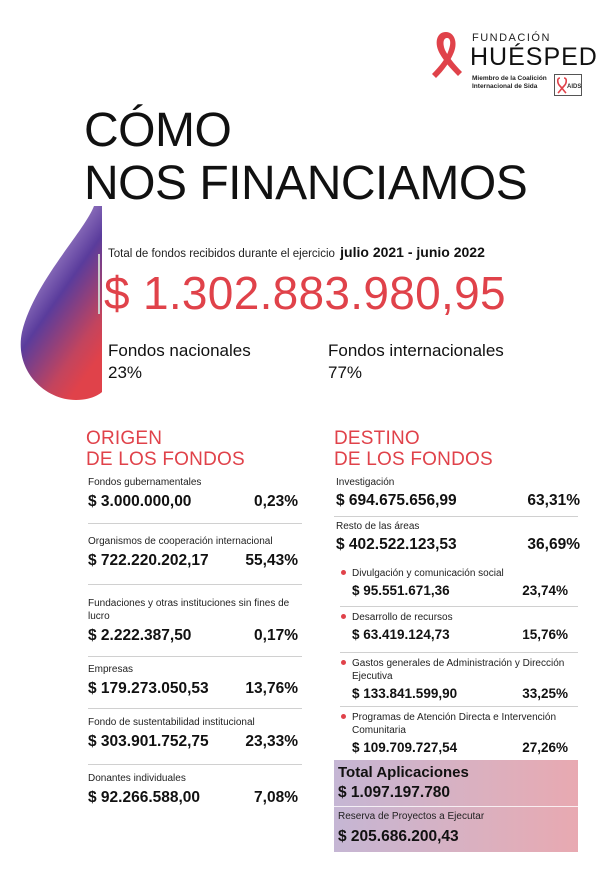  What do you see at coordinates (61, 303) in the screenshot?
I see `blood-drop-graphic` at bounding box center [61, 303].